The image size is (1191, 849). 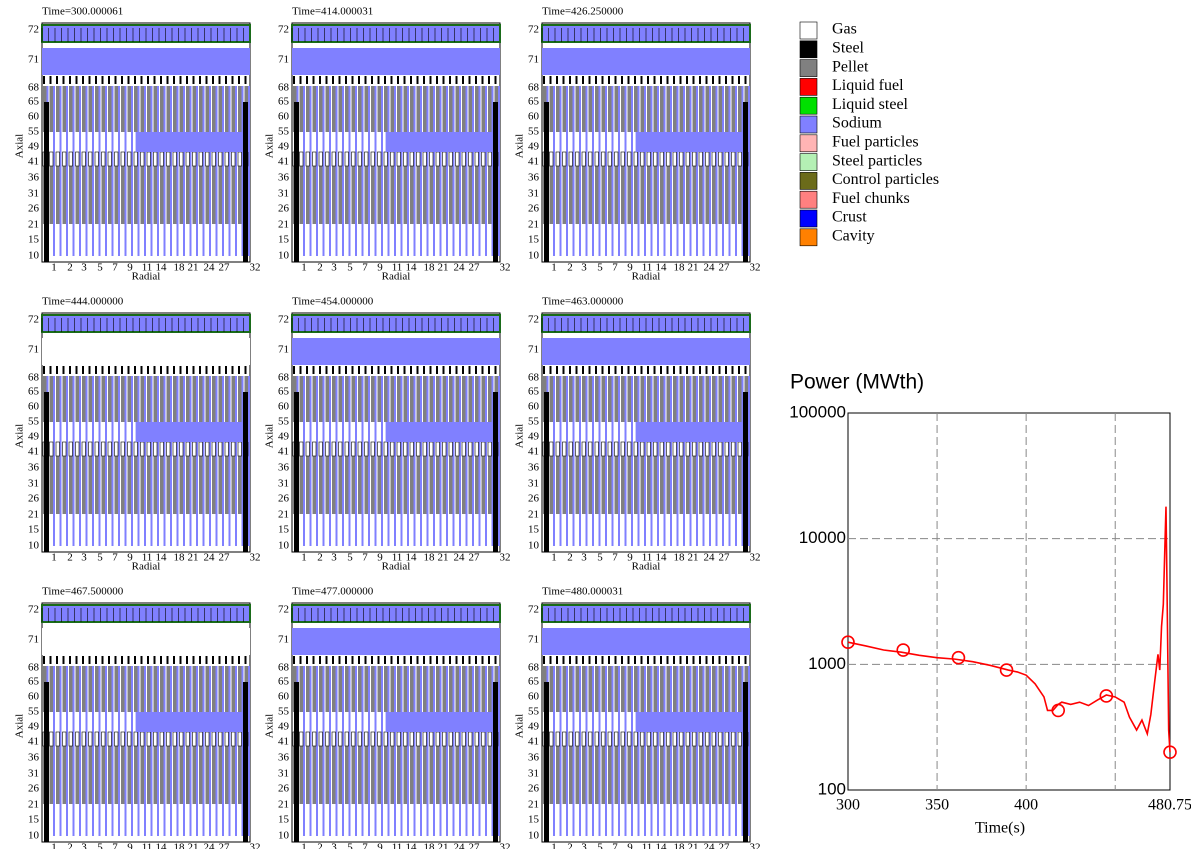 I want to click on axial-label: Axial, so click(x=20, y=436).